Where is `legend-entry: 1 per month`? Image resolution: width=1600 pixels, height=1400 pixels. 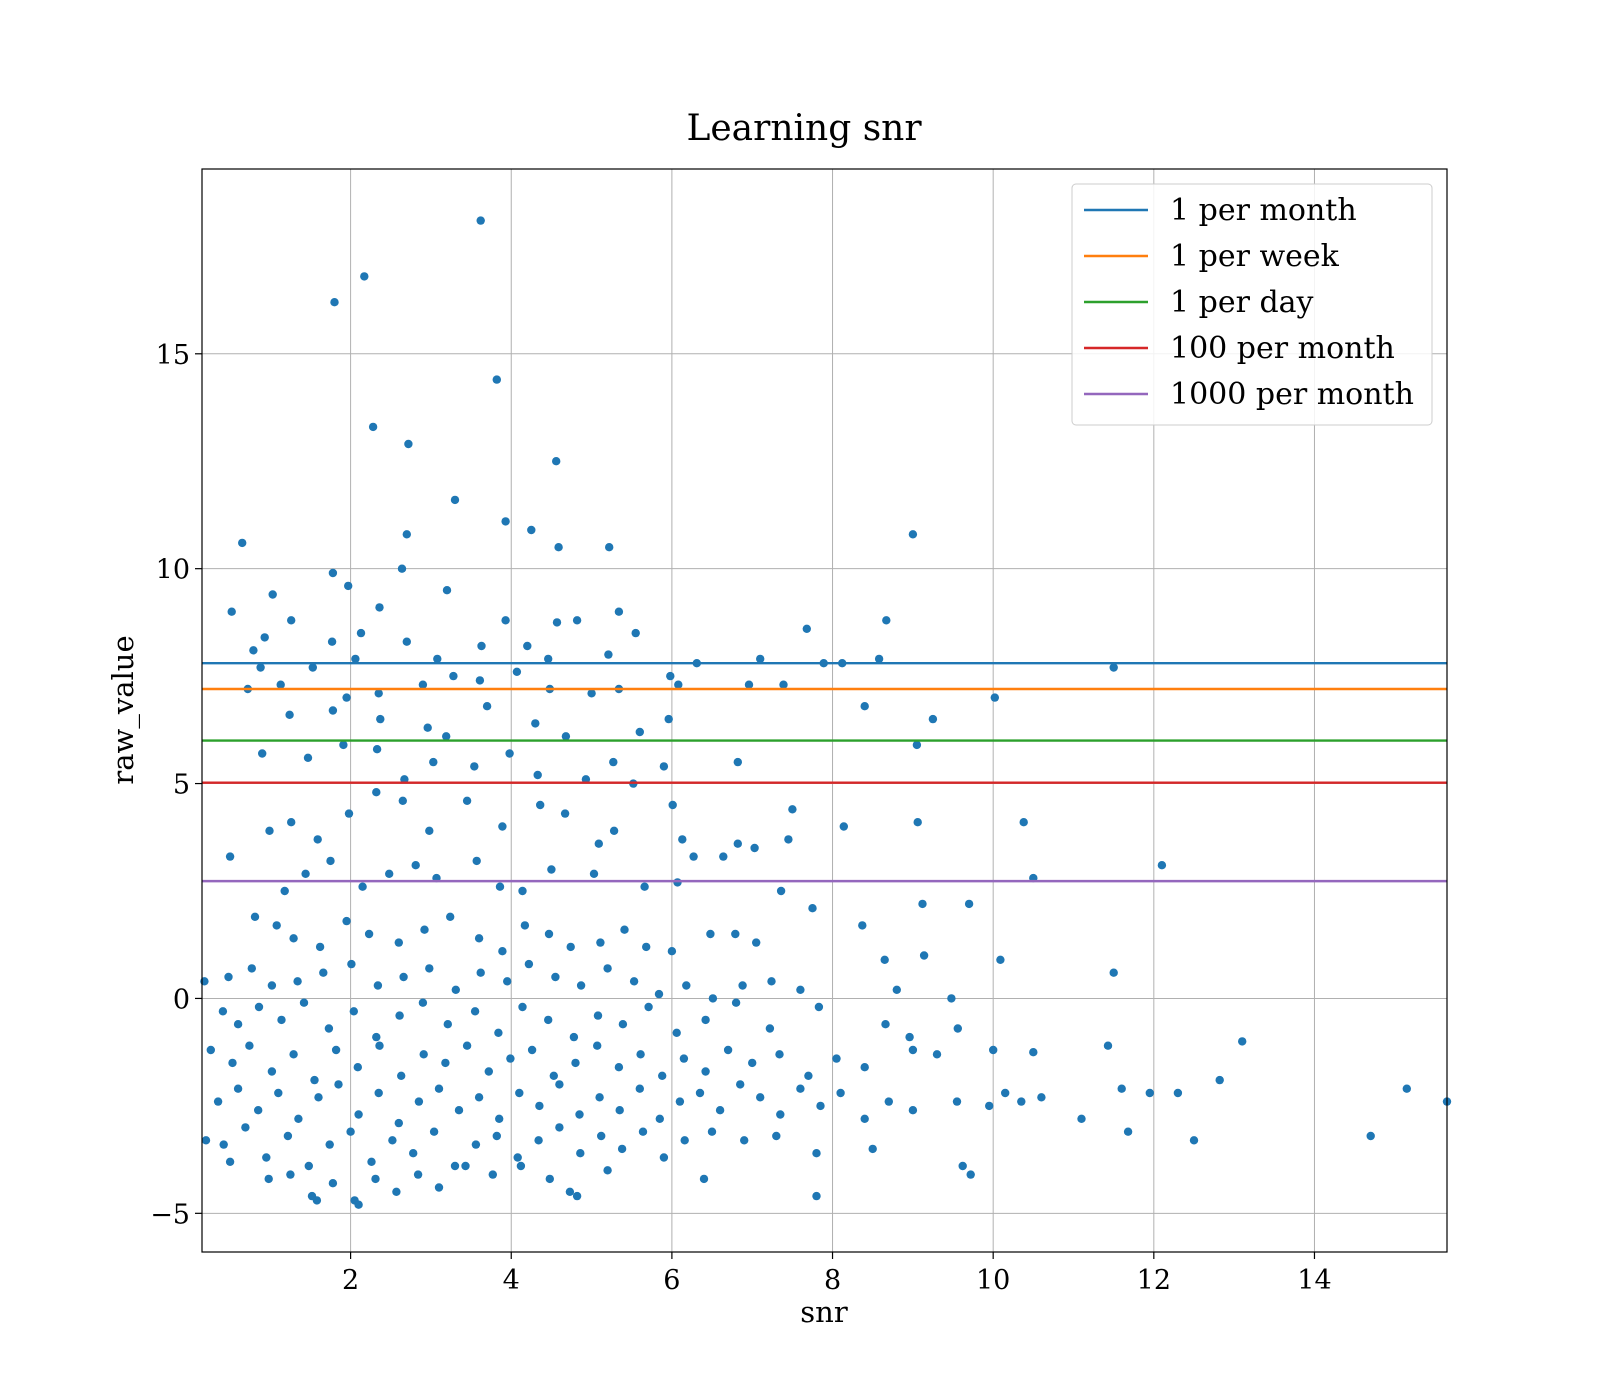
legend-entry: 1 per month is located at coordinates (1263, 210).